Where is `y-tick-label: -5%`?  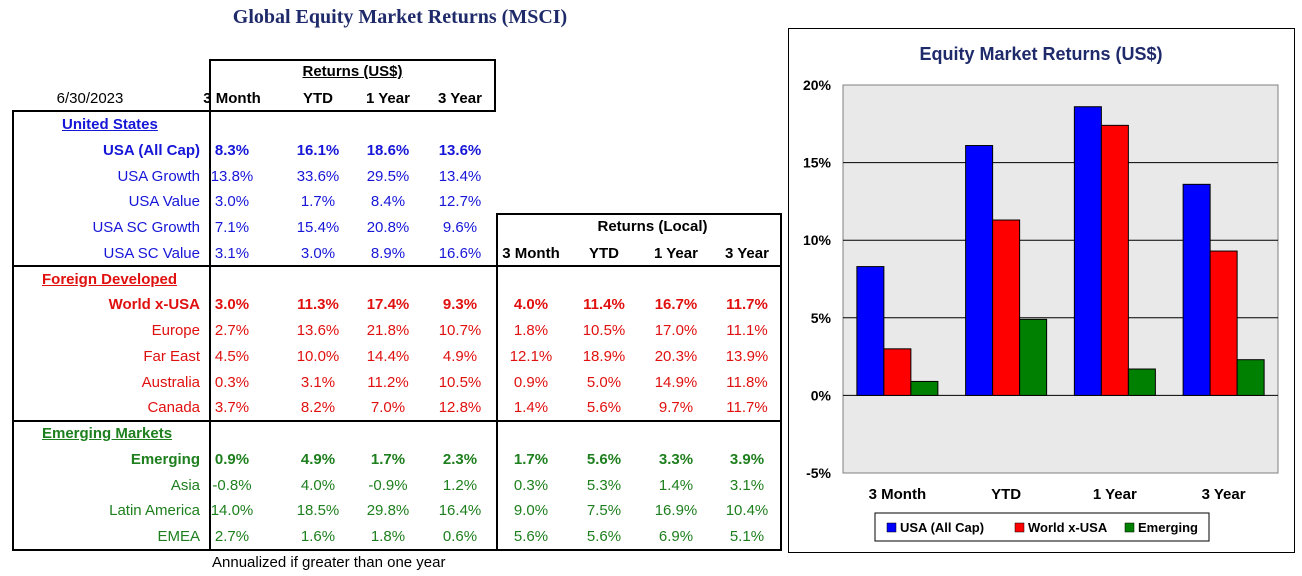
y-tick-label: -5% is located at coordinates (818, 473).